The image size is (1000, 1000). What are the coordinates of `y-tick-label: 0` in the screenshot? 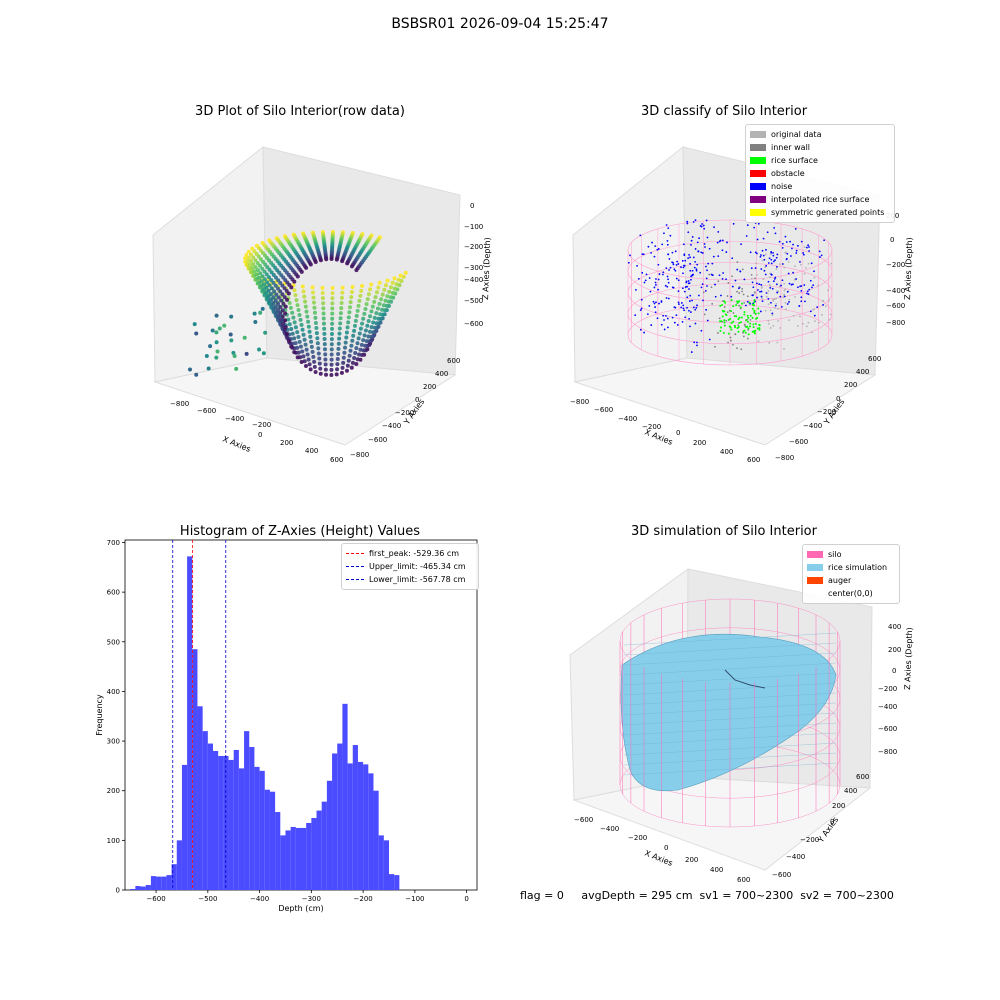 It's located at (417, 400).